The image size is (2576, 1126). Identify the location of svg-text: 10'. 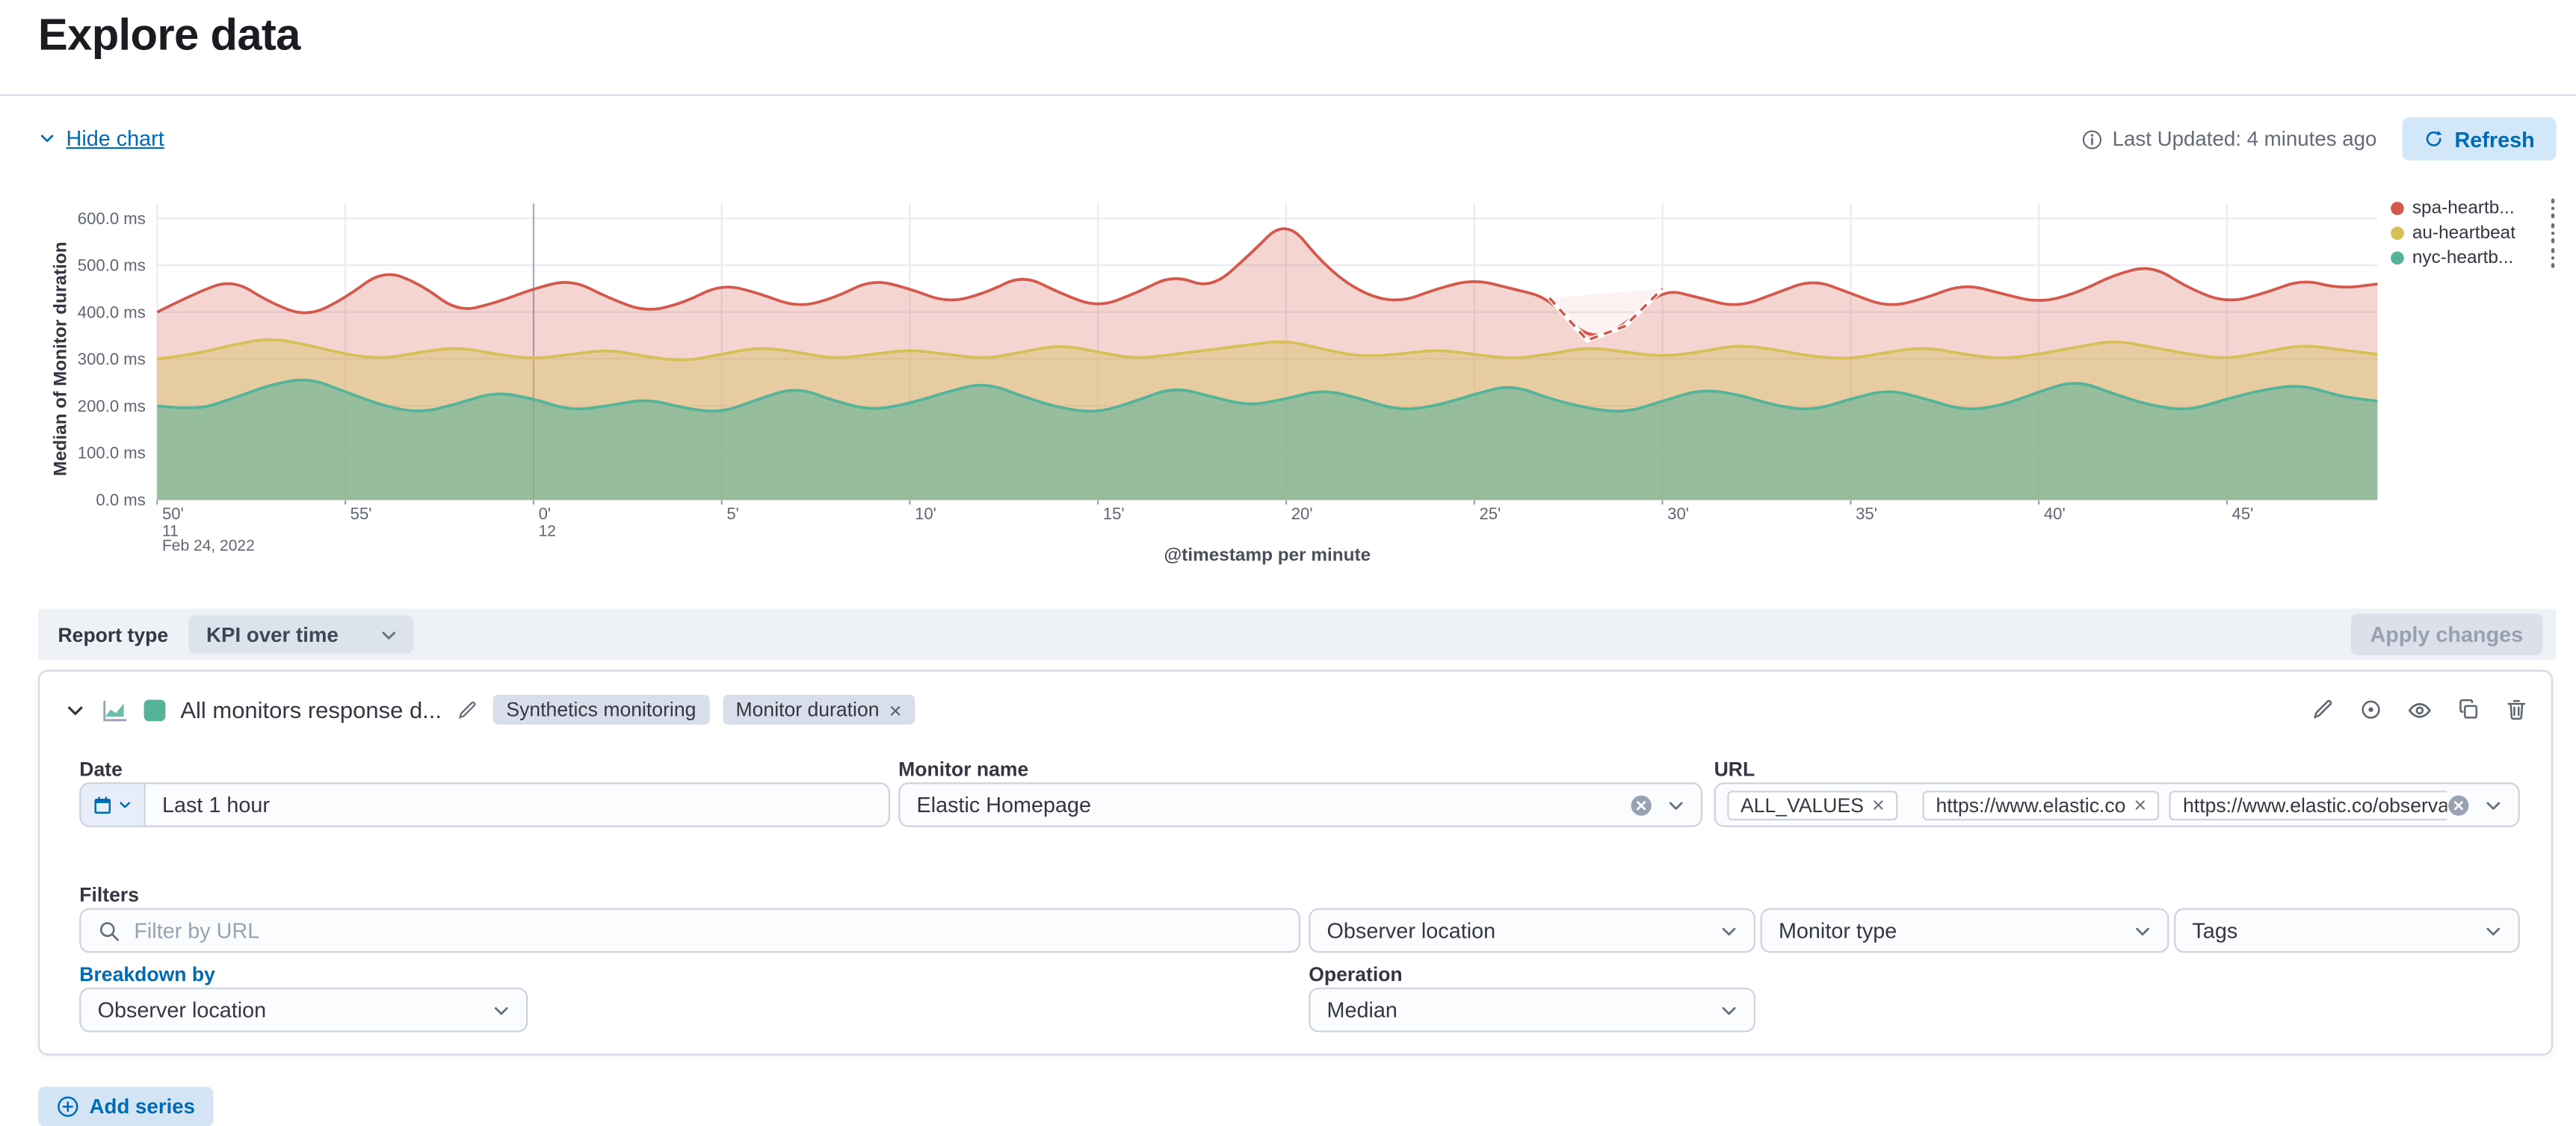
(926, 513).